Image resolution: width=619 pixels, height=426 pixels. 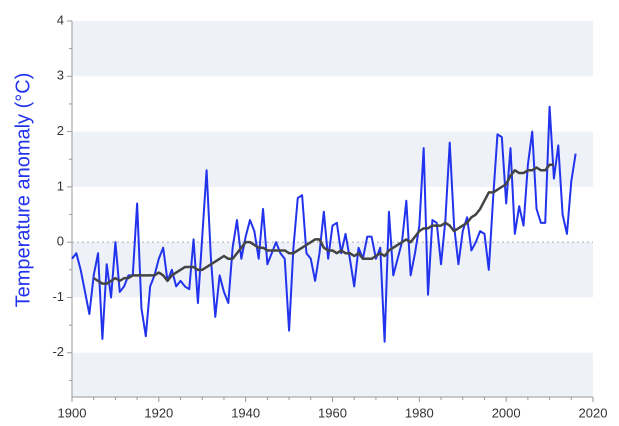 I want to click on y-tick-label: -1, so click(x=58, y=296).